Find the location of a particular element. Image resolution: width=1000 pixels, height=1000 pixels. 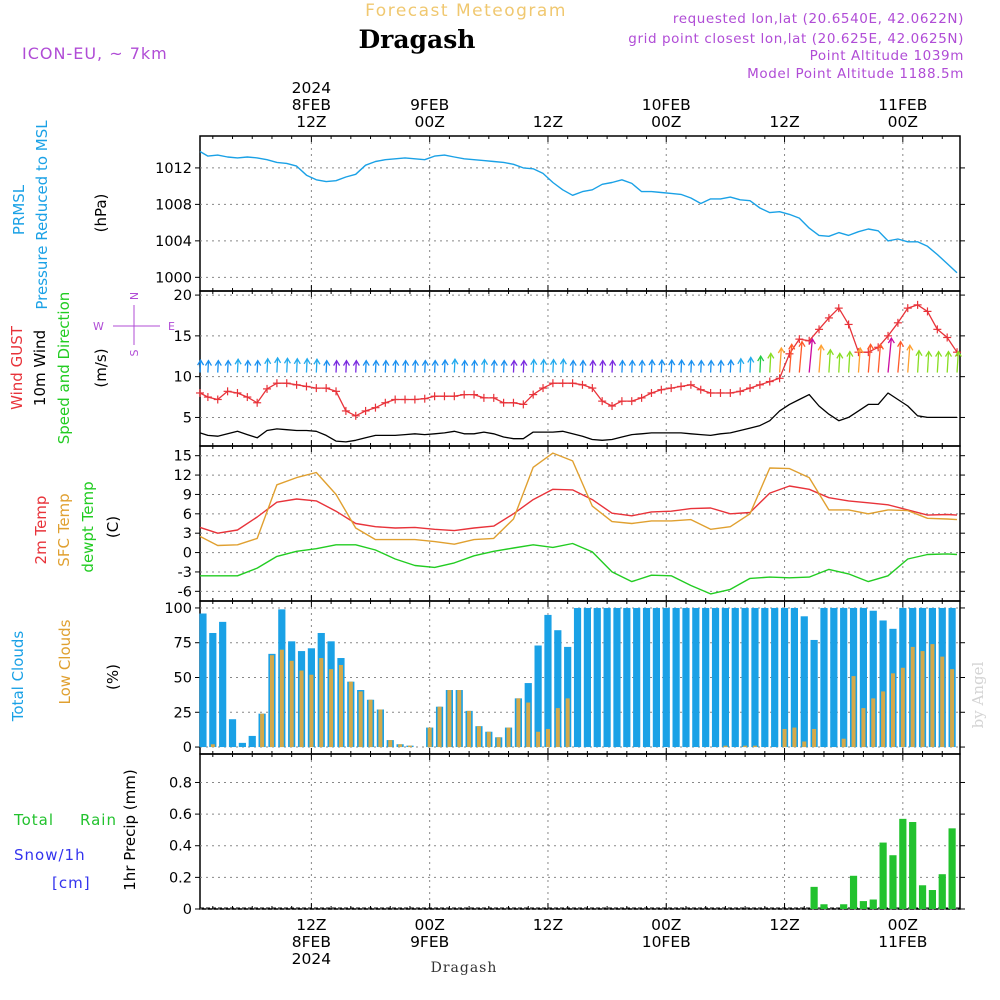

label-prmsl: PRMSL is located at coordinates (19, 209).